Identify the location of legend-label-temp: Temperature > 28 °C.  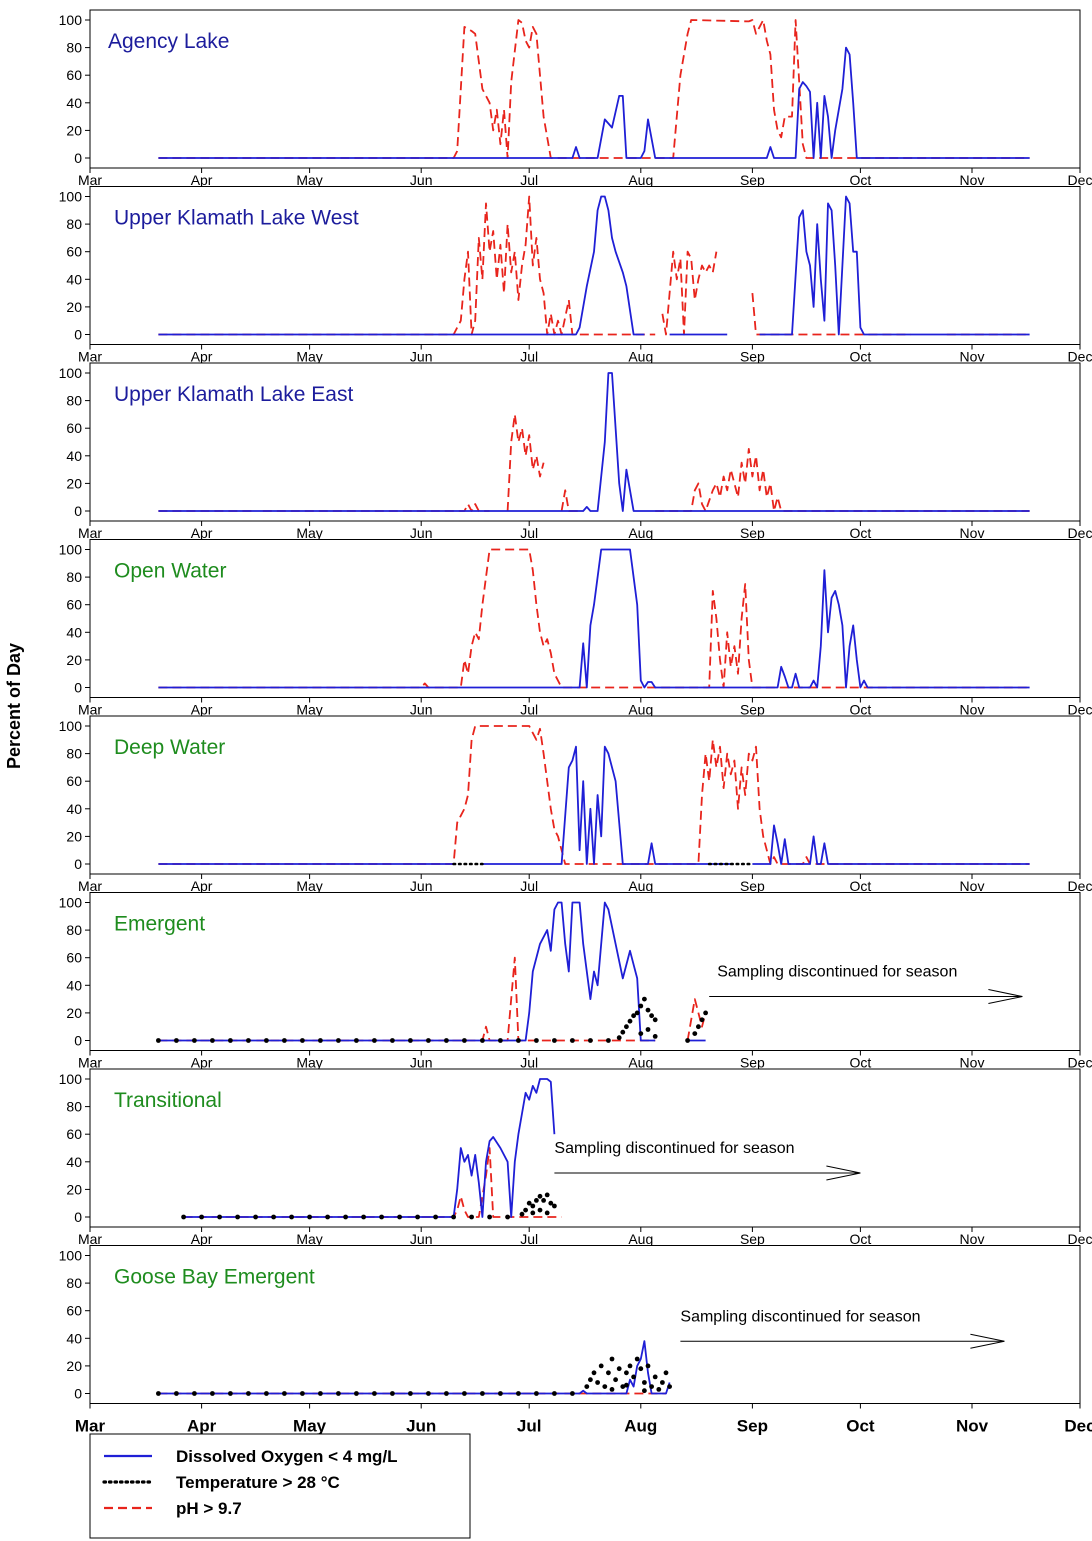
(258, 1482).